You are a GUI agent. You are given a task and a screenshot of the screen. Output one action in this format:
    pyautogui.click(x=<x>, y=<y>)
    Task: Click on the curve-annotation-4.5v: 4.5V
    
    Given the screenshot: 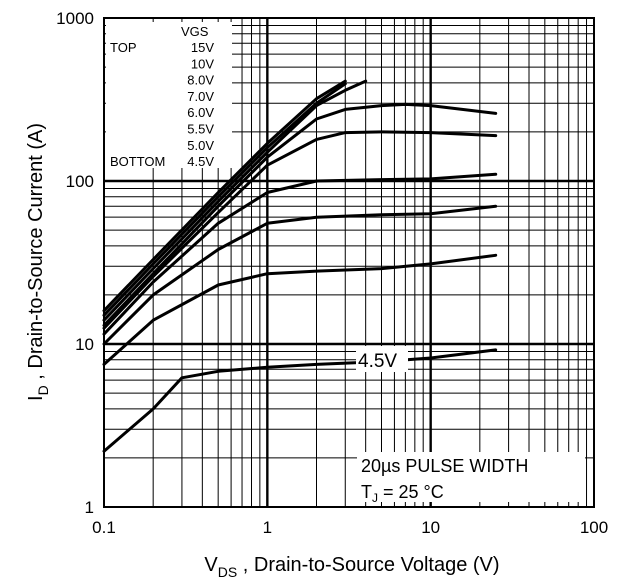 What is the action you would take?
    pyautogui.click(x=377, y=361)
    